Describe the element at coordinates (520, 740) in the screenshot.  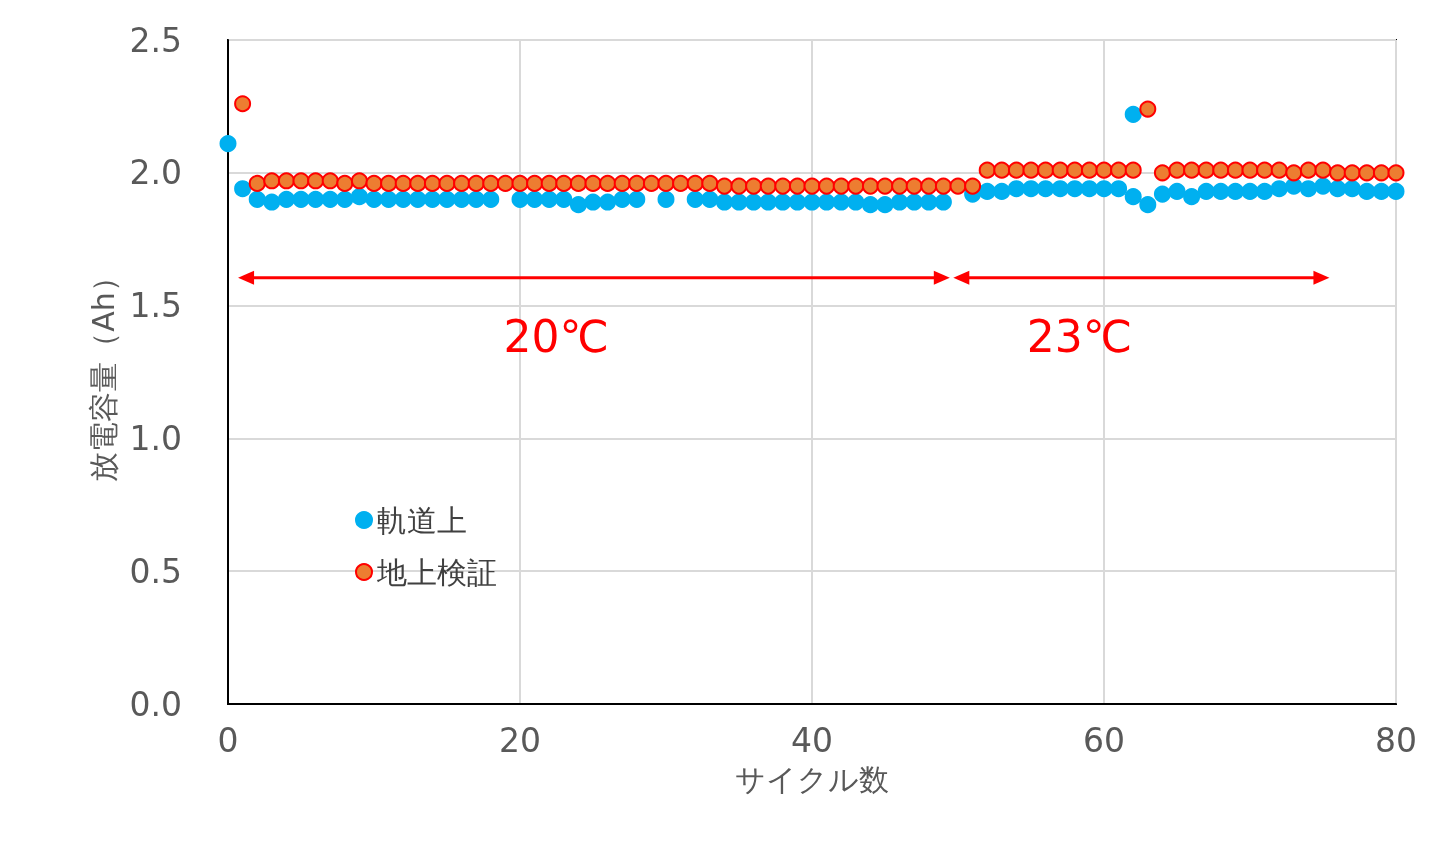
I see `x-tick-label: 20` at that location.